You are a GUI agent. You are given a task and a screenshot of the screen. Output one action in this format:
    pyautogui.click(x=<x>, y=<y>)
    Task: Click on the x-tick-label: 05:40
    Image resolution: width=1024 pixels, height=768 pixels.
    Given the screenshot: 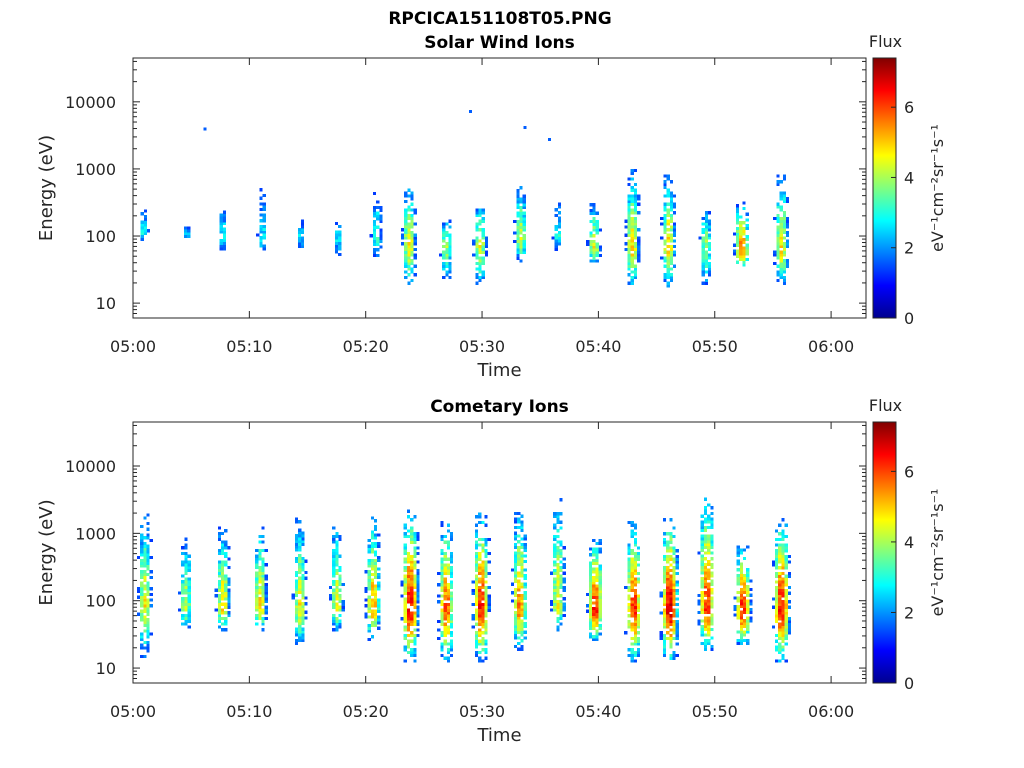 What is the action you would take?
    pyautogui.click(x=598, y=711)
    